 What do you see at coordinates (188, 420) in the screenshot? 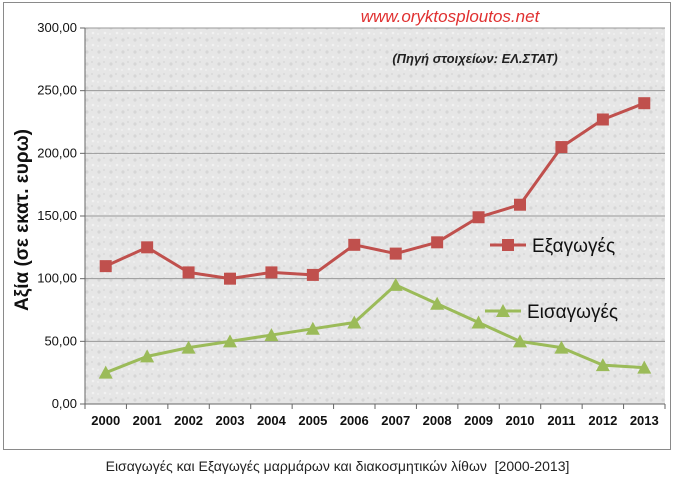
I see `x-tick-label: 2002` at bounding box center [188, 420].